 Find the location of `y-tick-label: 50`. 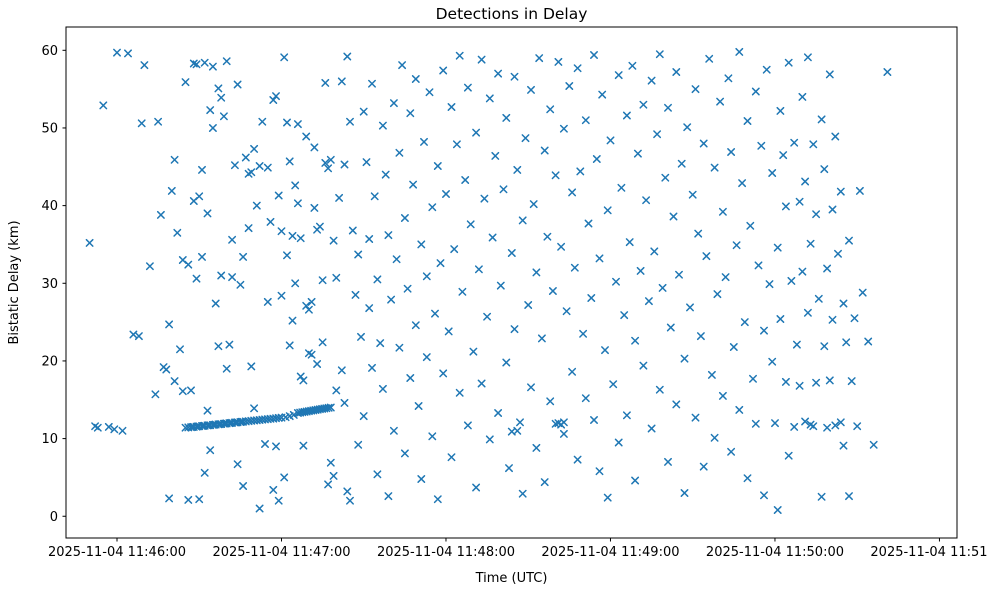

y-tick-label: 50 is located at coordinates (49, 128).